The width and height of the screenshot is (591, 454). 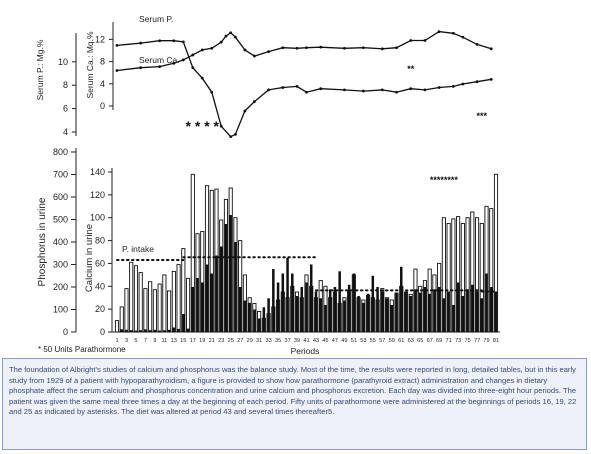 I want to click on serum-series-label-p: Serum P., so click(x=156, y=19).